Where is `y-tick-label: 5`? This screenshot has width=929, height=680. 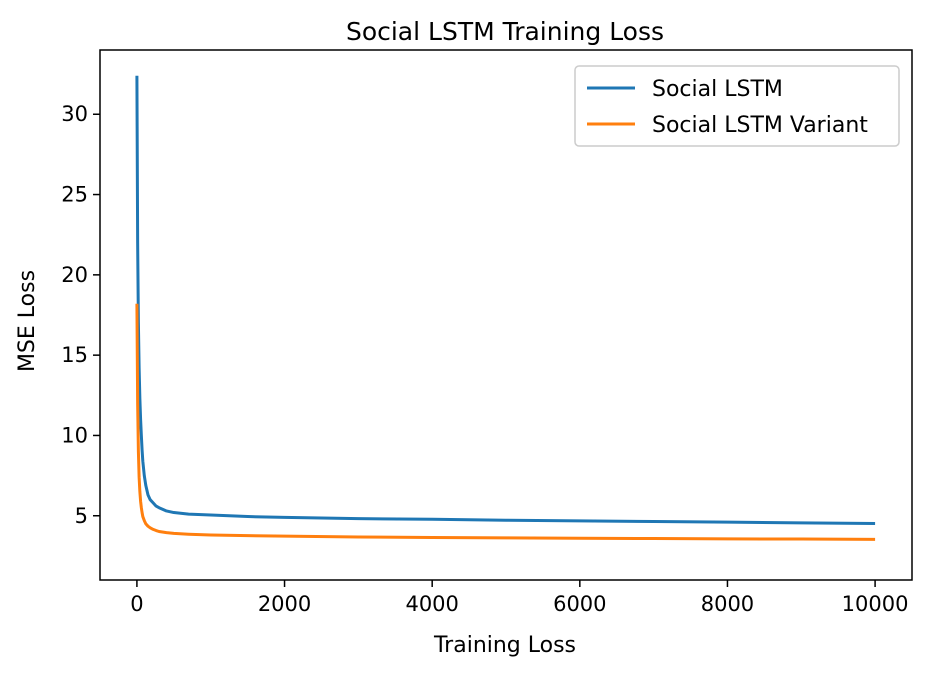 y-tick-label: 5 is located at coordinates (81, 516).